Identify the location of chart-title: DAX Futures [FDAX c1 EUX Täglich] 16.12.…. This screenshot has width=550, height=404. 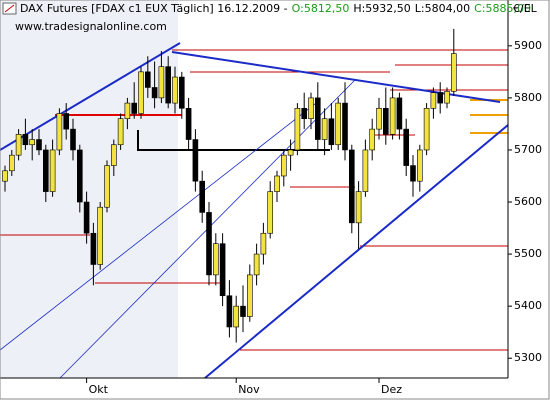
(154, 8).